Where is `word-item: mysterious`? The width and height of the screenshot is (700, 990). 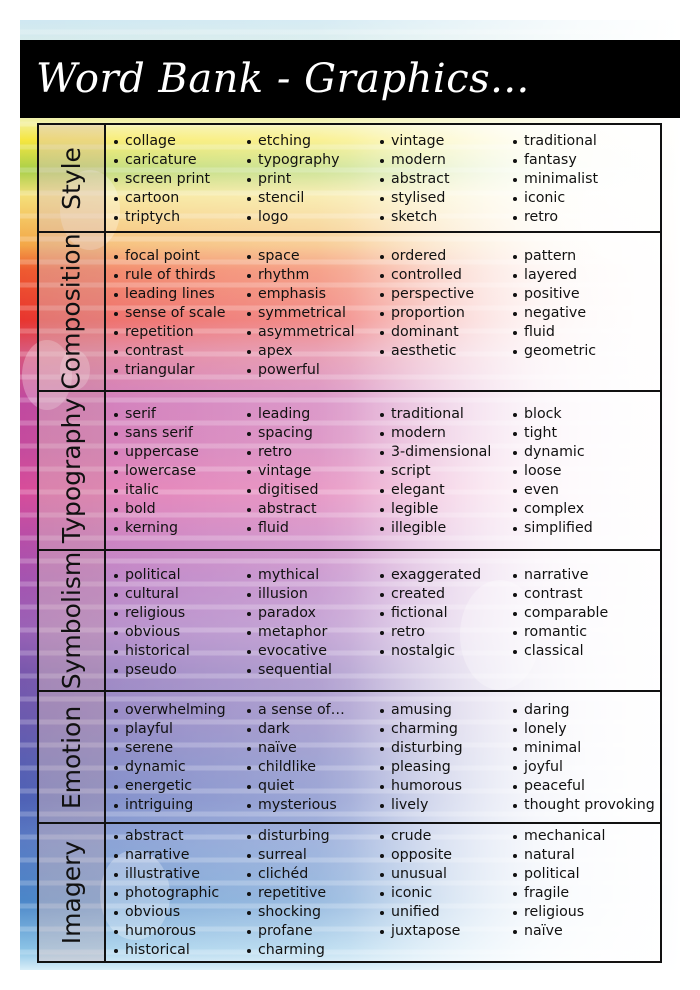
word-item: mysterious is located at coordinates (311, 805).